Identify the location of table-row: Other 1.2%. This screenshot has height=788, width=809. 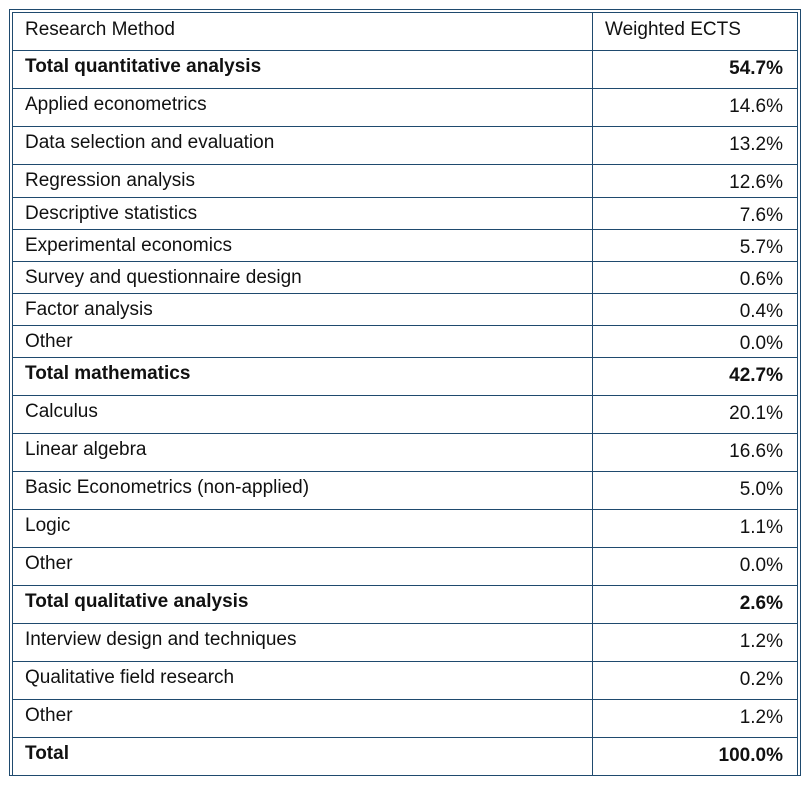
(405, 718).